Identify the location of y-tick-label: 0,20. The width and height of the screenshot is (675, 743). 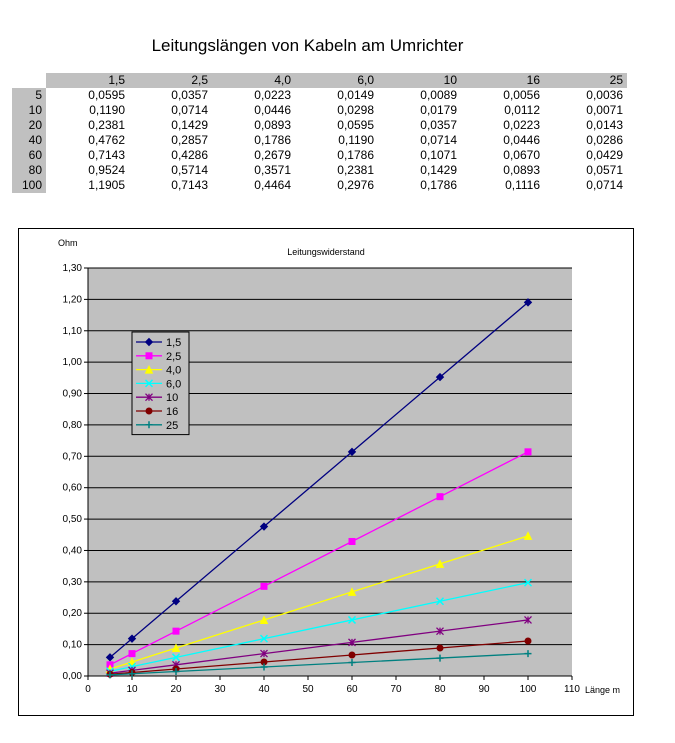
(73, 613).